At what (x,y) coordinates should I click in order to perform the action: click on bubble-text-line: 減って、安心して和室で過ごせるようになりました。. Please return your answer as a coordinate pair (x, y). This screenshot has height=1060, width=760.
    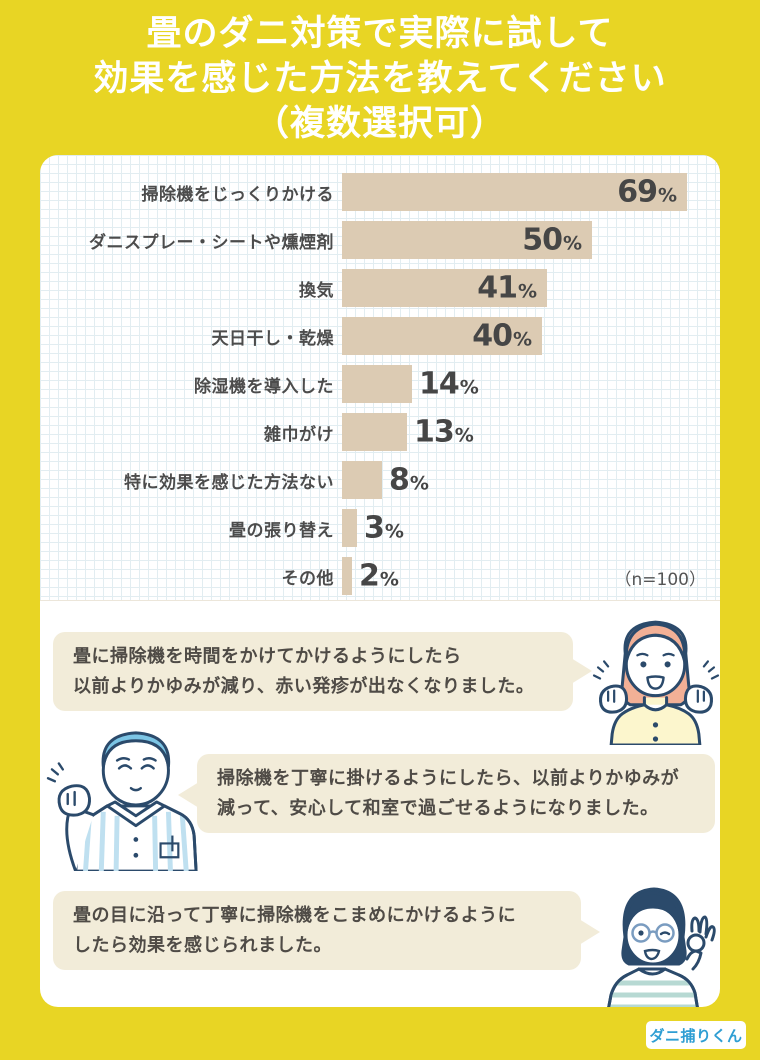
    Looking at the image, I should click on (438, 808).